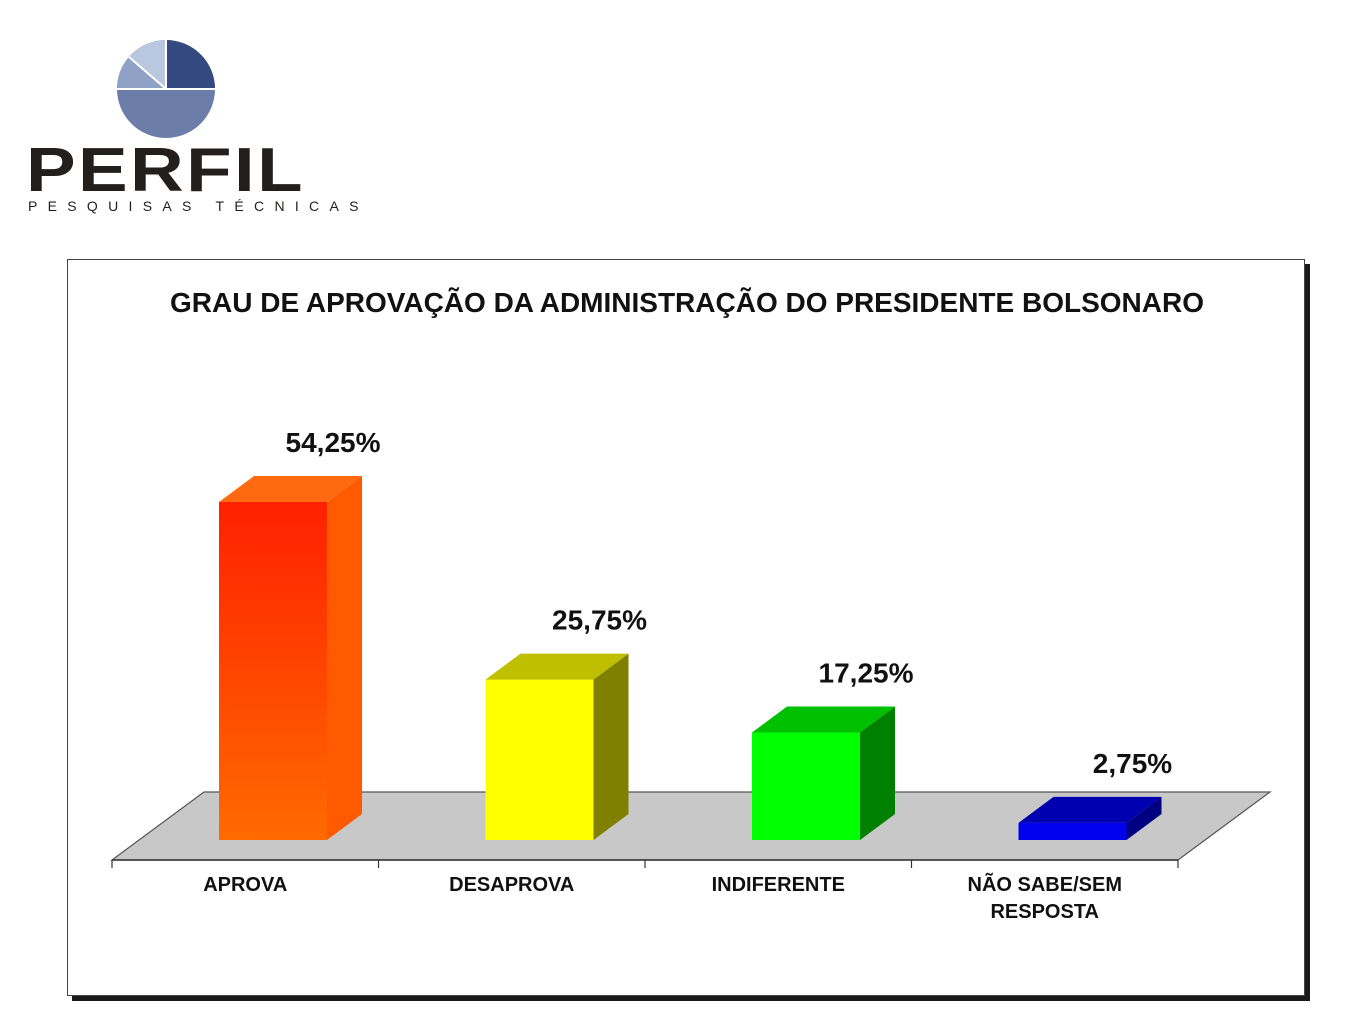 Image resolution: width=1364 pixels, height=1029 pixels. I want to click on brand-name: PERFIL, so click(165, 170).